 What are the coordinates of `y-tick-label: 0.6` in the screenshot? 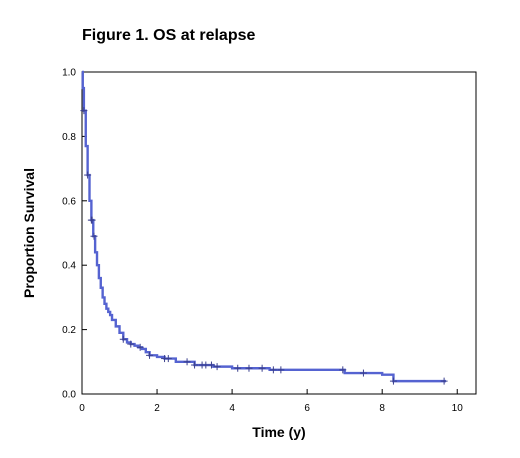 It's located at (69, 201).